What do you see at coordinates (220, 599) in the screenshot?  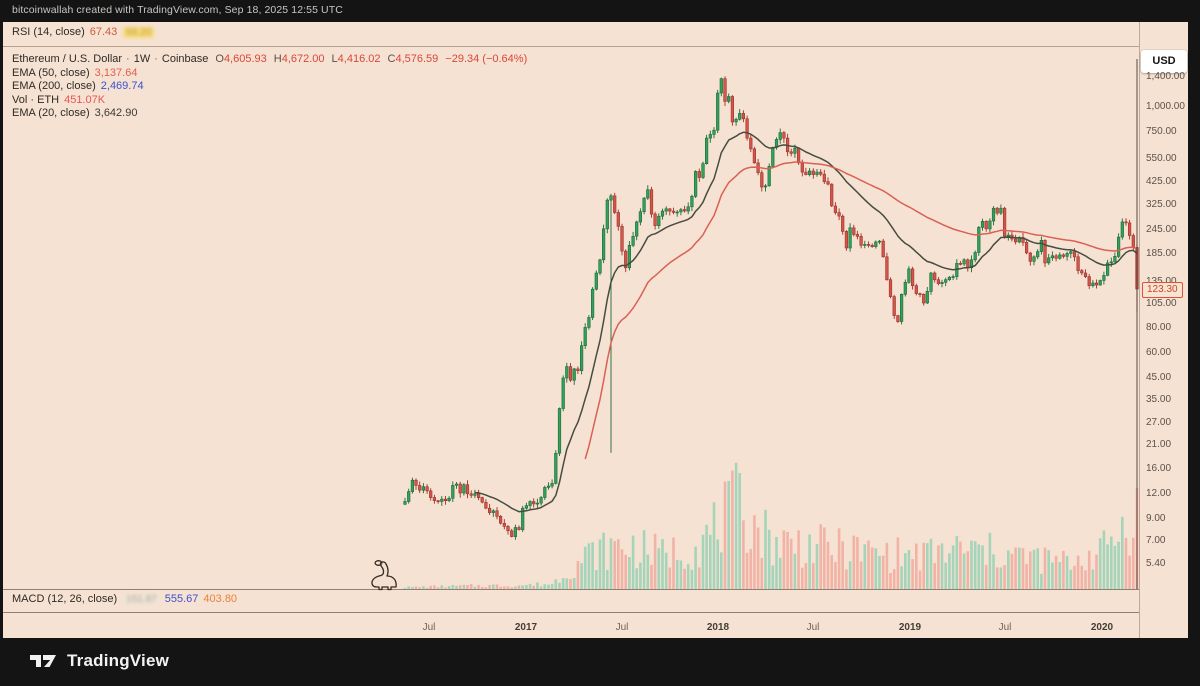 I see `macd-signal-value: 403.80` at bounding box center [220, 599].